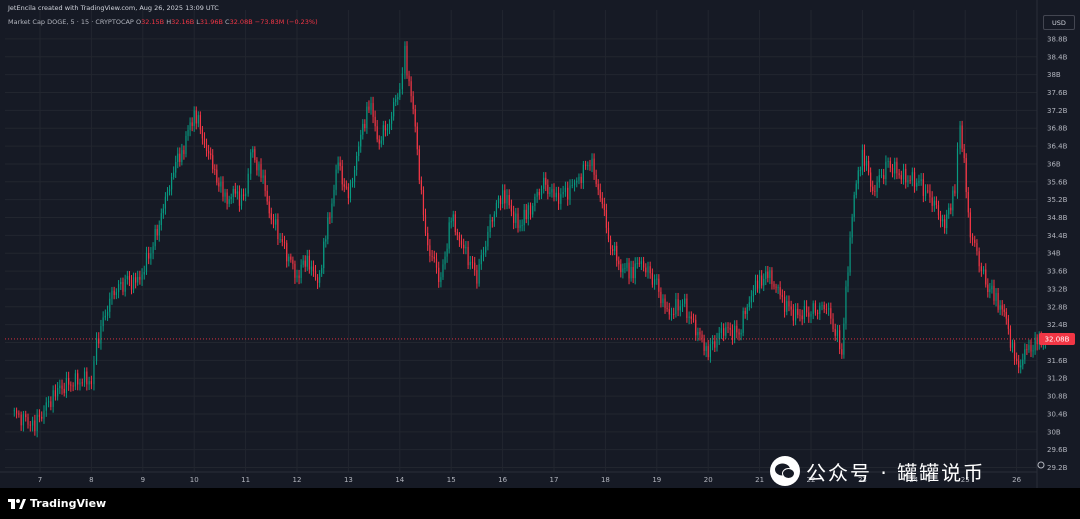 This screenshot has width=1080, height=519. What do you see at coordinates (1059, 22) in the screenshot?
I see `currency-button: USD` at bounding box center [1059, 22].